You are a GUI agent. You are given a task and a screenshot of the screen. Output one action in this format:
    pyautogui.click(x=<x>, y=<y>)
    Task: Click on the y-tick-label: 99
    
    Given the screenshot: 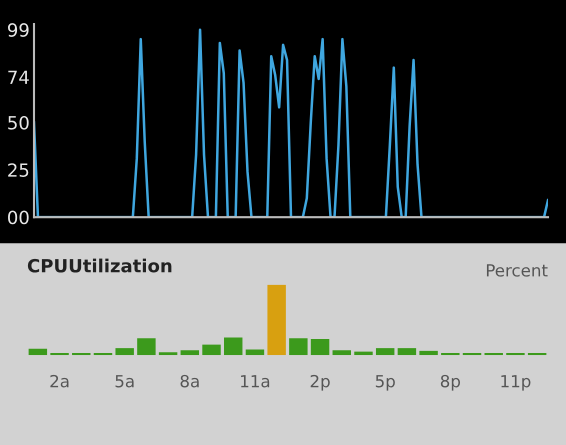 What is the action you would take?
    pyautogui.click(x=18, y=30)
    